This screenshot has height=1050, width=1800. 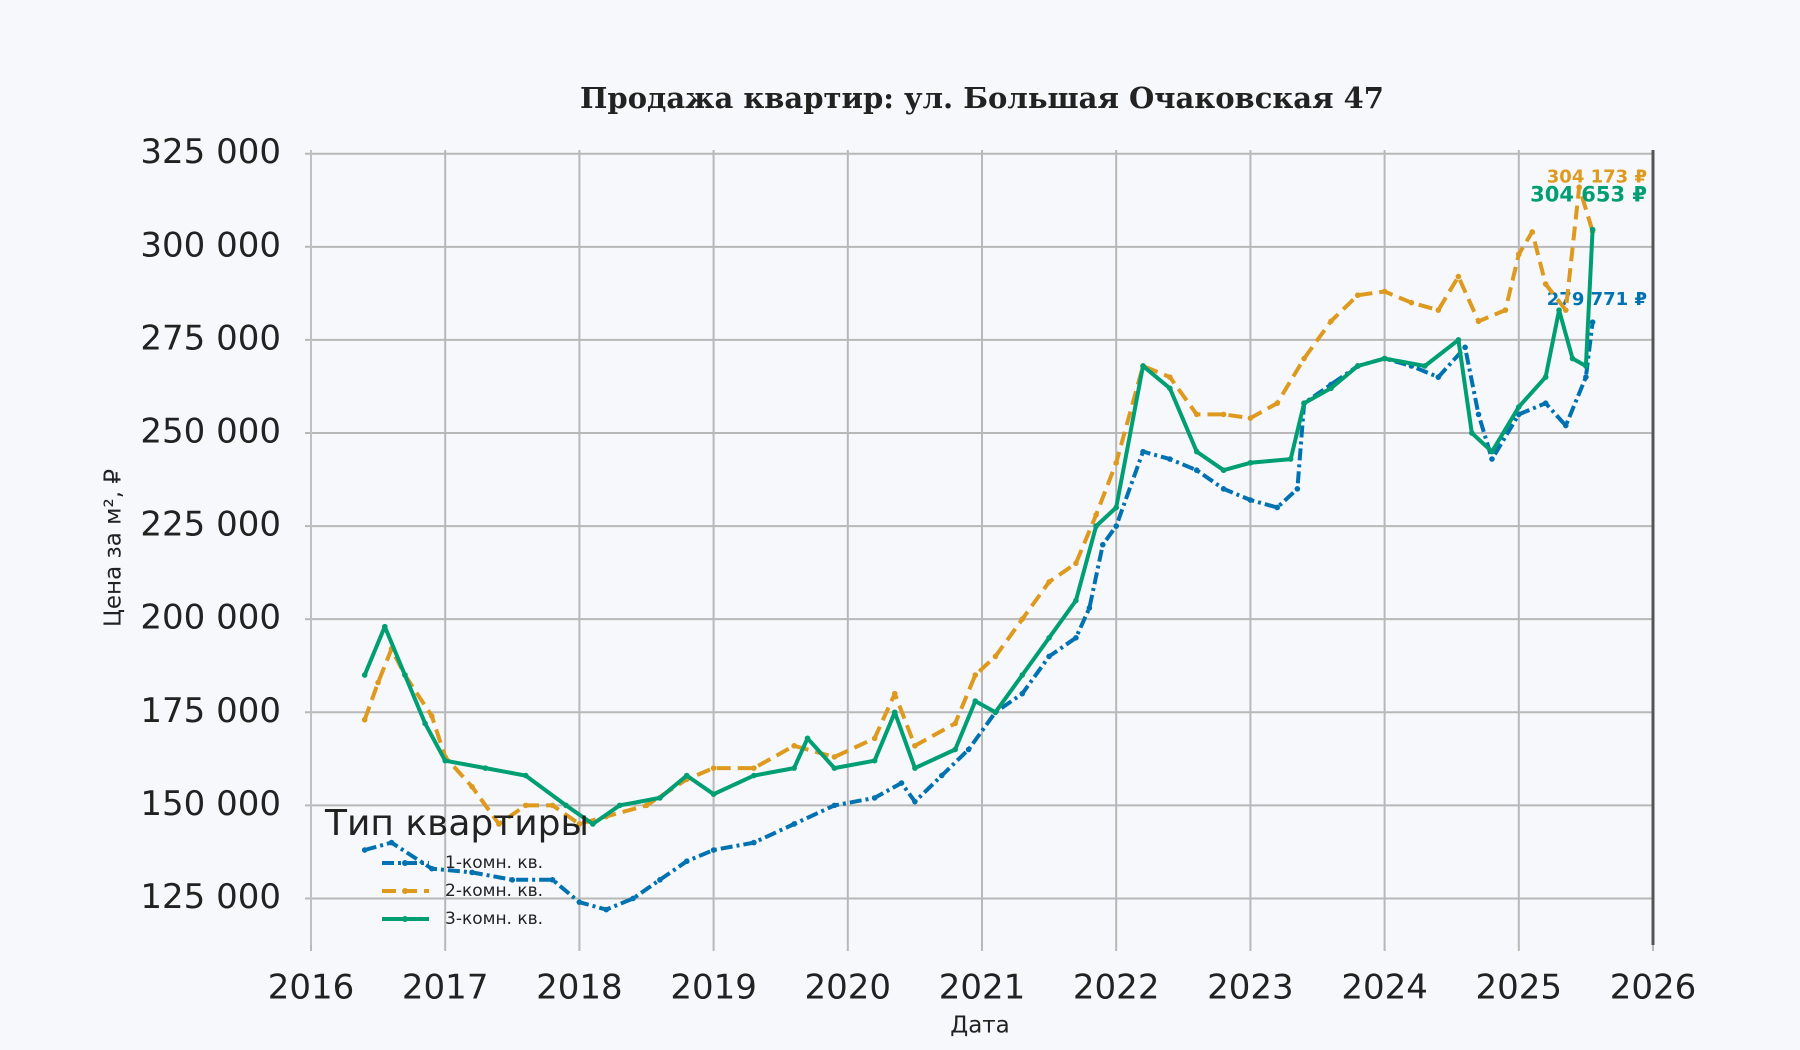 I want to click on y-axis-label: Цена за м², ₽, so click(x=114, y=548).